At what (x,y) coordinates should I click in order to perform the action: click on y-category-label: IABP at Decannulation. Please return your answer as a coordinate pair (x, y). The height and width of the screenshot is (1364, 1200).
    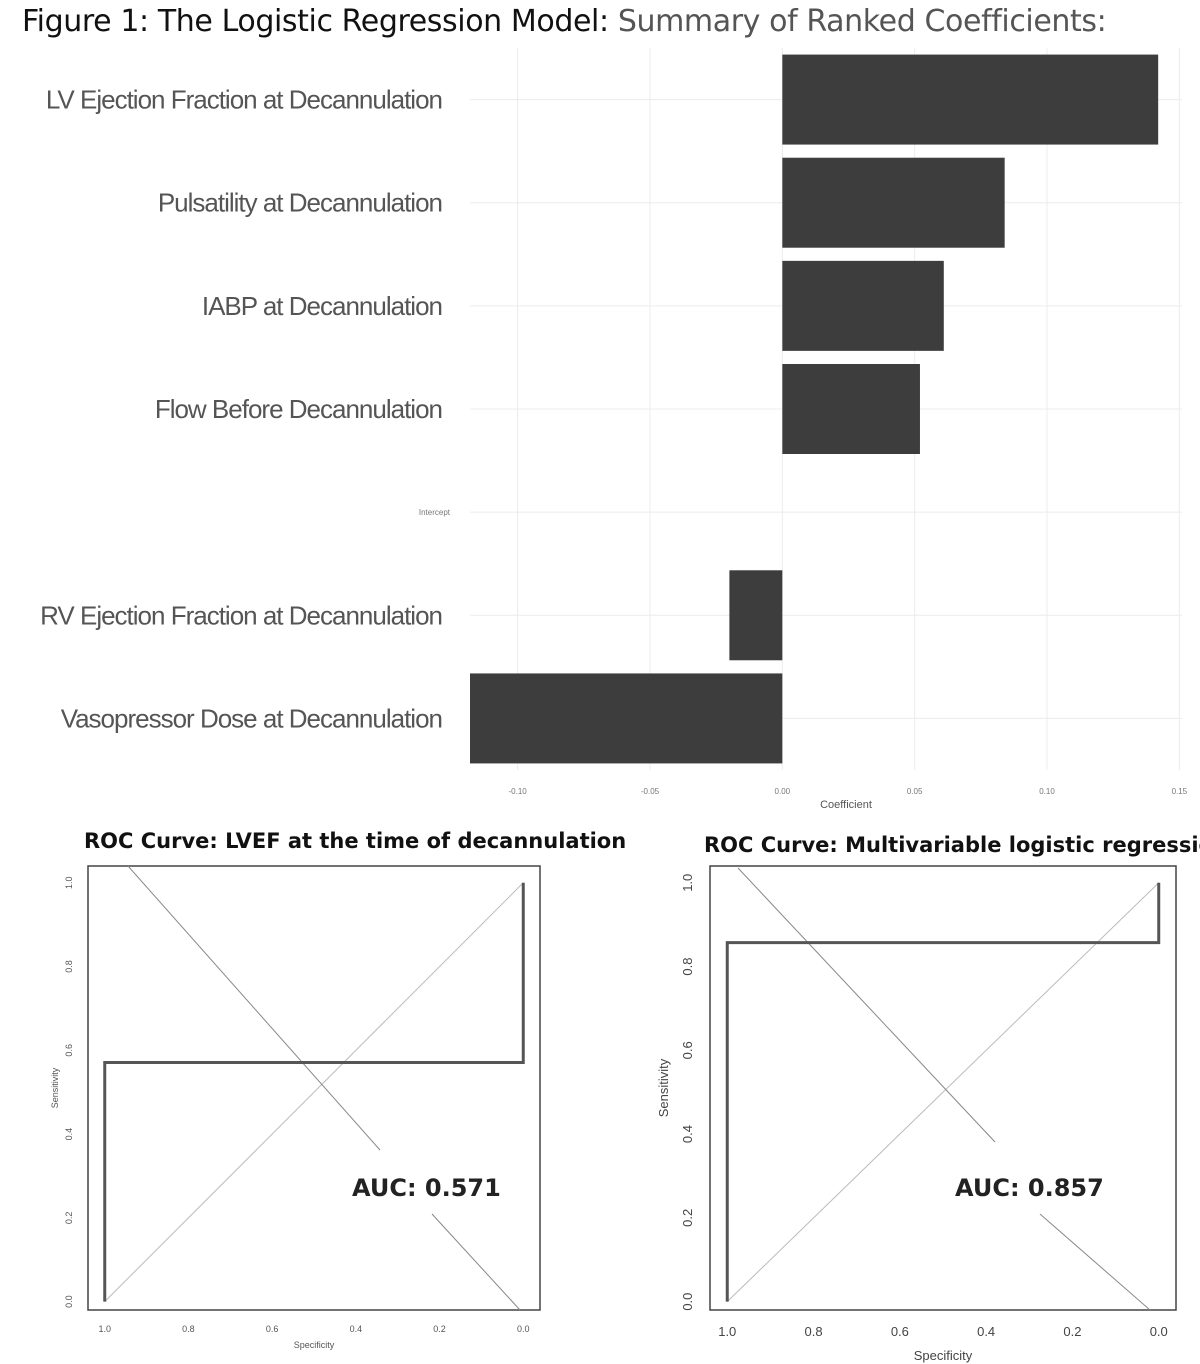
    Looking at the image, I should click on (322, 306).